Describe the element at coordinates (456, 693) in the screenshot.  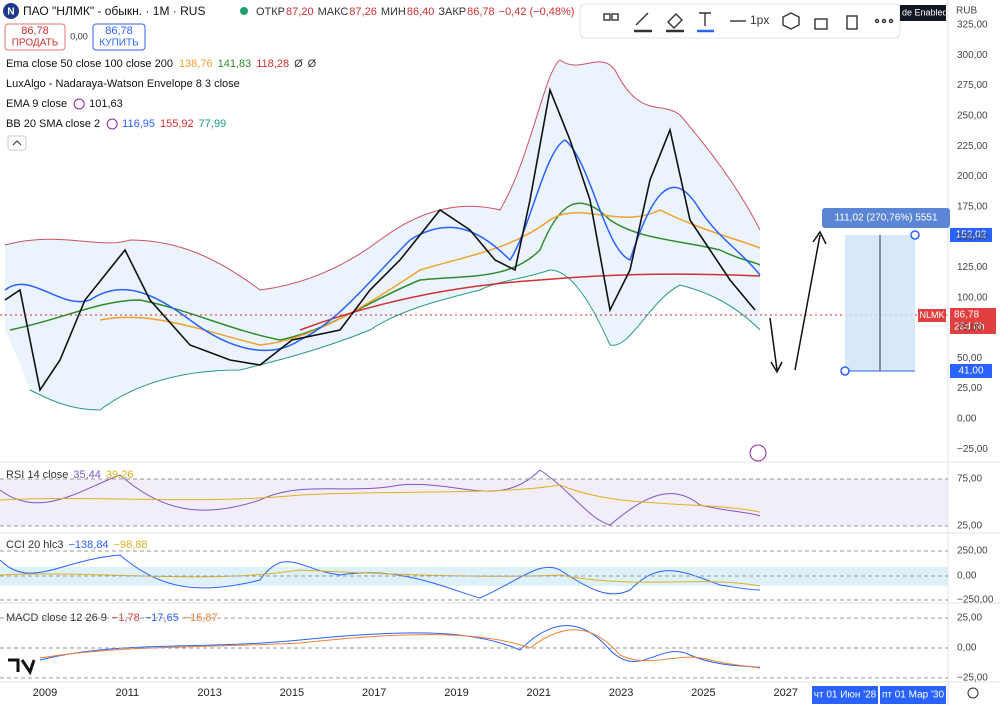
I see `year-label: 2019` at that location.